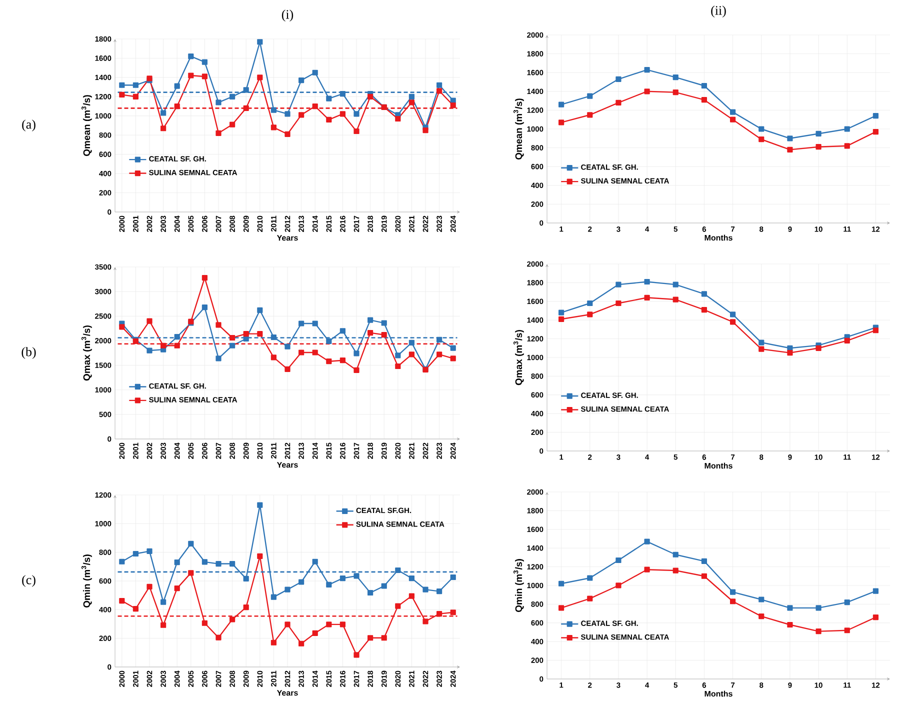 The width and height of the screenshot is (924, 714). Describe the element at coordinates (29, 353) in the screenshot. I see `text: (b)` at that location.